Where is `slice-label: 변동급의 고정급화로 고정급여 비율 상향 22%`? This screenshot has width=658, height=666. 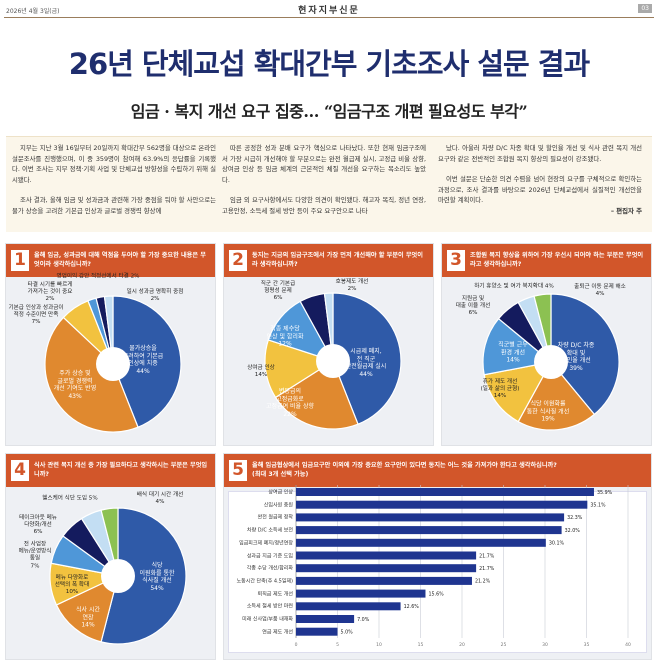
slice-label: 변동급의 고정급화로 고정급여 비율 상향 22% is located at coordinates (290, 402).